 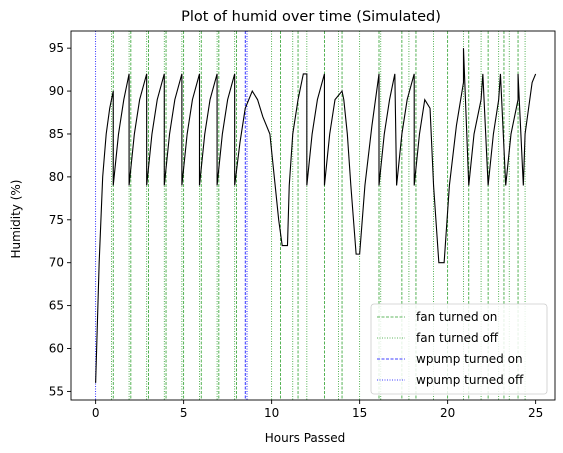 What do you see at coordinates (56, 220) in the screenshot?
I see `y-tick-label: 75` at bounding box center [56, 220].